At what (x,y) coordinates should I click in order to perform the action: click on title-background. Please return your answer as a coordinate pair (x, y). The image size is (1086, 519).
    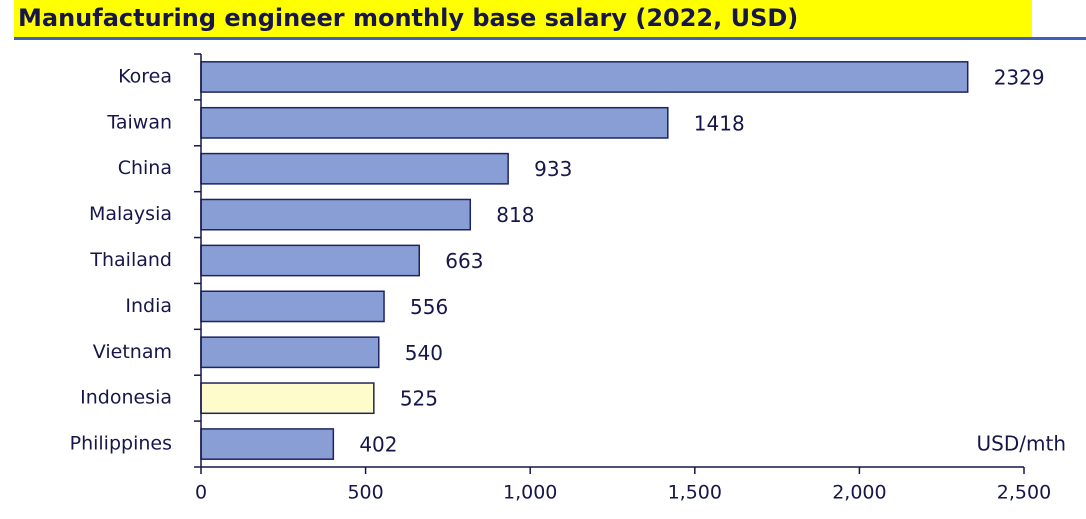
    Looking at the image, I should click on (523, 18).